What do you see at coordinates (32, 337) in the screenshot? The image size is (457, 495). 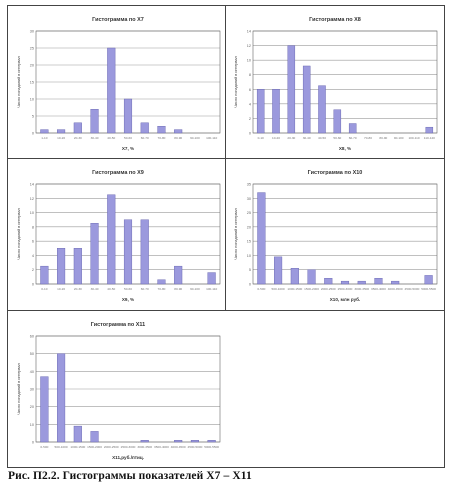 I see `chart-4-ytick-label: 60` at bounding box center [32, 337].